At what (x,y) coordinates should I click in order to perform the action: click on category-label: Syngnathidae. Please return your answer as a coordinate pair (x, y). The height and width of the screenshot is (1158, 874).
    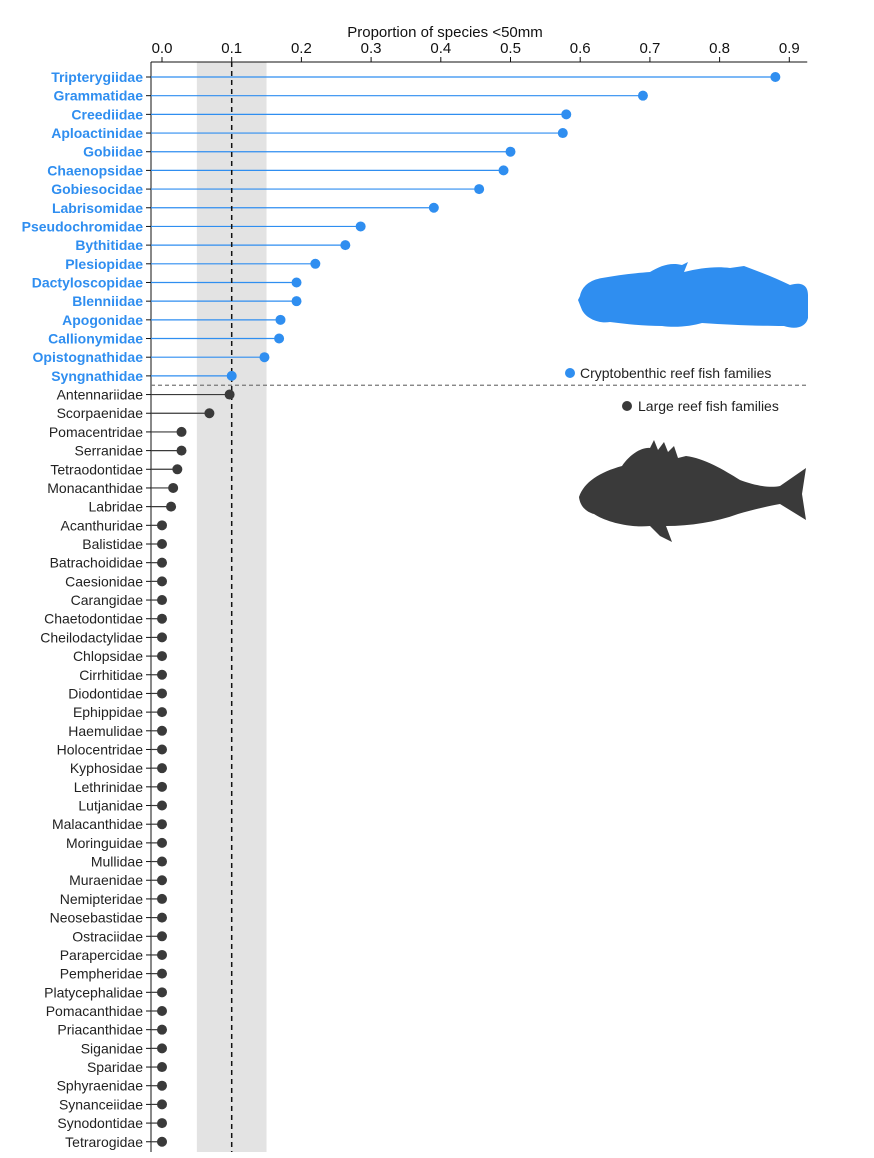
    Looking at the image, I should click on (97, 376).